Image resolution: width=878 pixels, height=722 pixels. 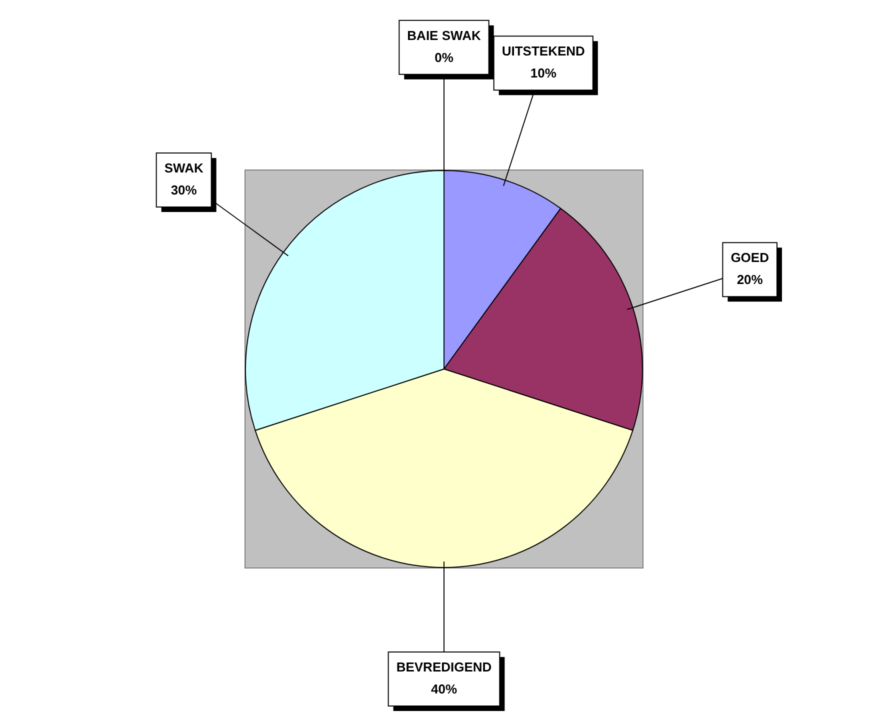 What do you see at coordinates (444, 667) in the screenshot?
I see `slice-label: BEVREDIGEND` at bounding box center [444, 667].